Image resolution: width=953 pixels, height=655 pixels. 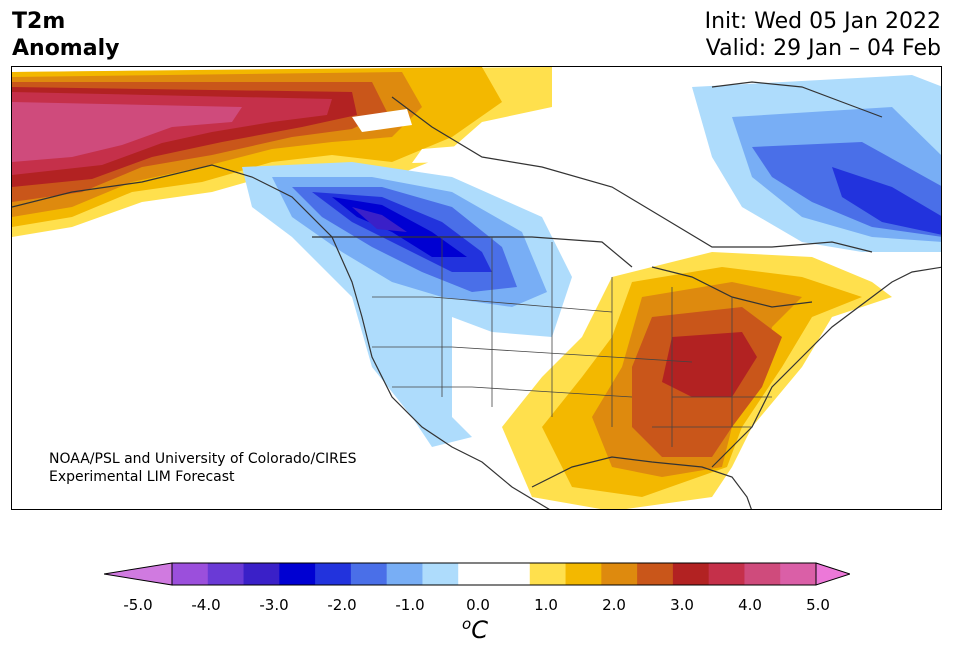 I want to click on title-line-2: Anomaly, so click(x=66, y=48).